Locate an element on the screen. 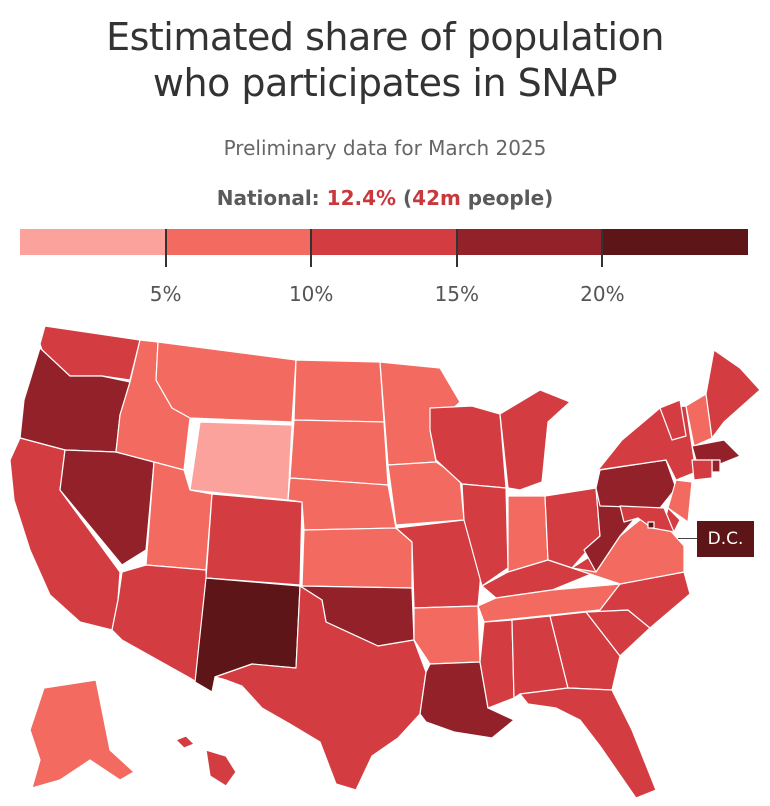 This screenshot has width=770, height=806. state-sd is located at coordinates (339, 452).